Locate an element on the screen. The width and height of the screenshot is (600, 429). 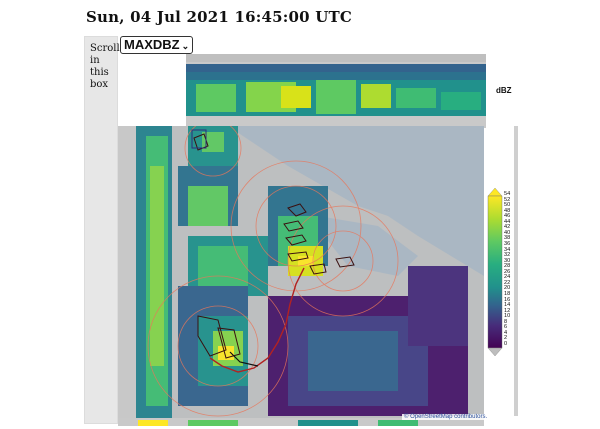
colorbar-tick-label: 24 is located at coordinates (507, 277).